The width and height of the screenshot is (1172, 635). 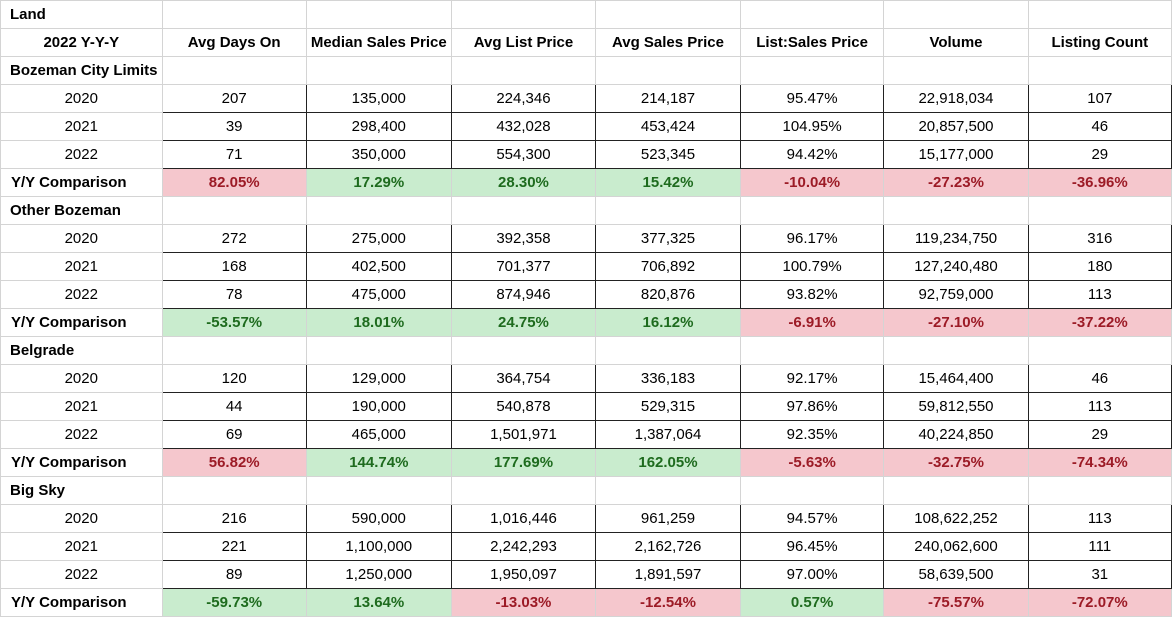 What do you see at coordinates (812, 574) in the screenshot?
I see `value-cell: 97.00%` at bounding box center [812, 574].